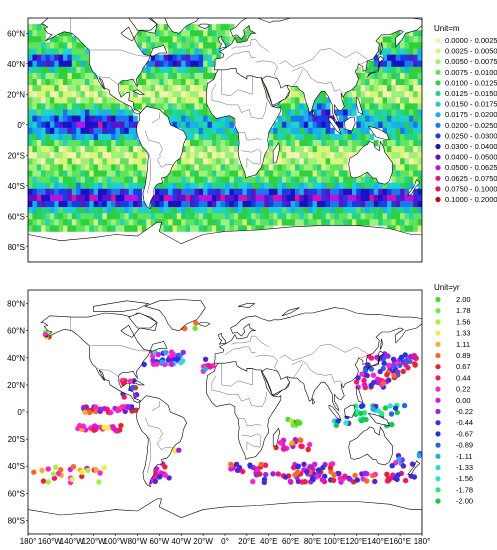 The height and width of the screenshot is (550, 497). What do you see at coordinates (463, 299) in the screenshot?
I see `trend-legend-label: 2.00` at bounding box center [463, 299].